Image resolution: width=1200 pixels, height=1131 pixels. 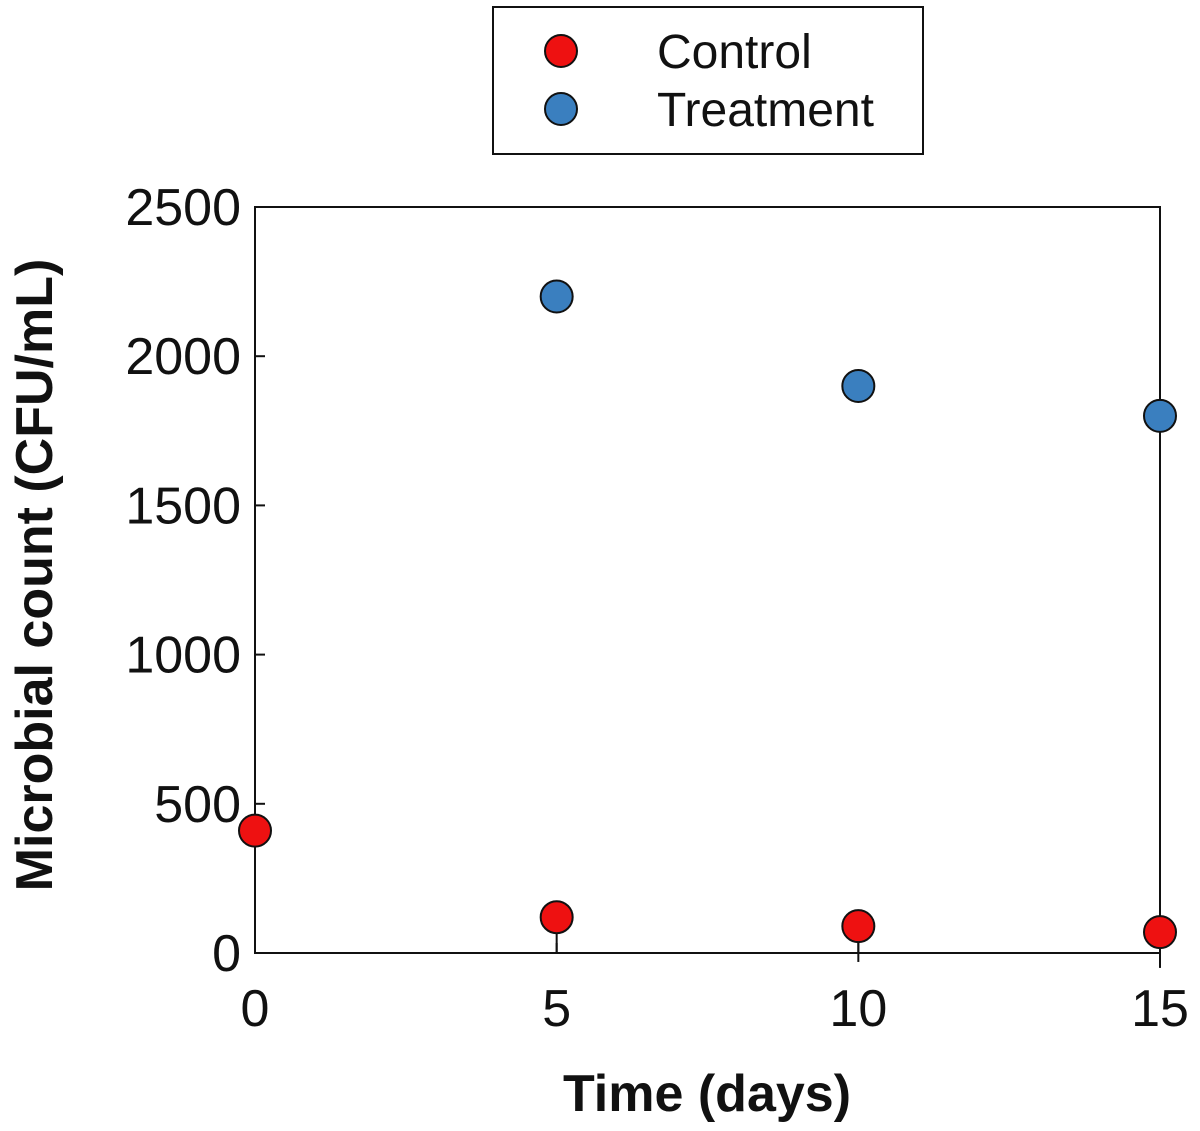 What do you see at coordinates (183, 208) in the screenshot?
I see `y-tick-label: 2500` at bounding box center [183, 208].